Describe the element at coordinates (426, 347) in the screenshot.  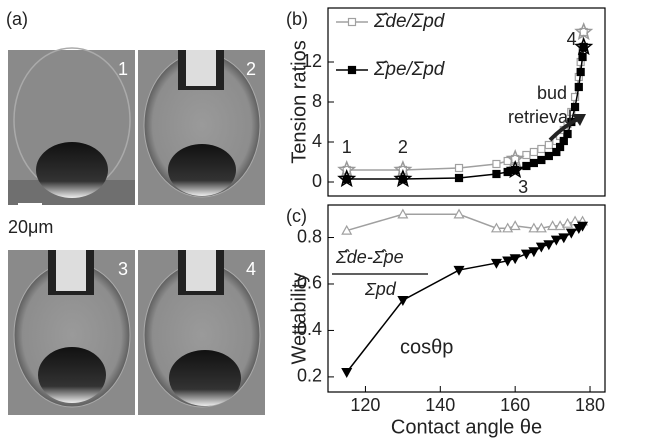
I see `annotation: cosθp` at that location.